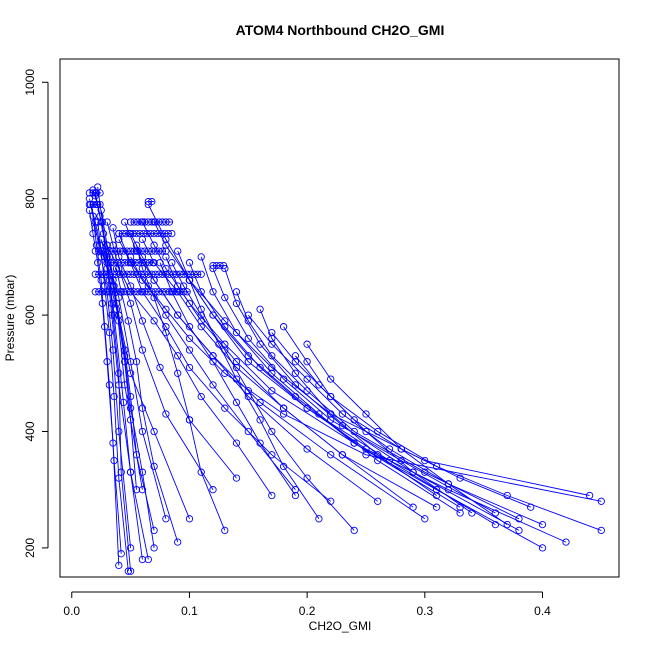  What do you see at coordinates (189, 611) in the screenshot?
I see `x-tick-label: 0.1` at bounding box center [189, 611].